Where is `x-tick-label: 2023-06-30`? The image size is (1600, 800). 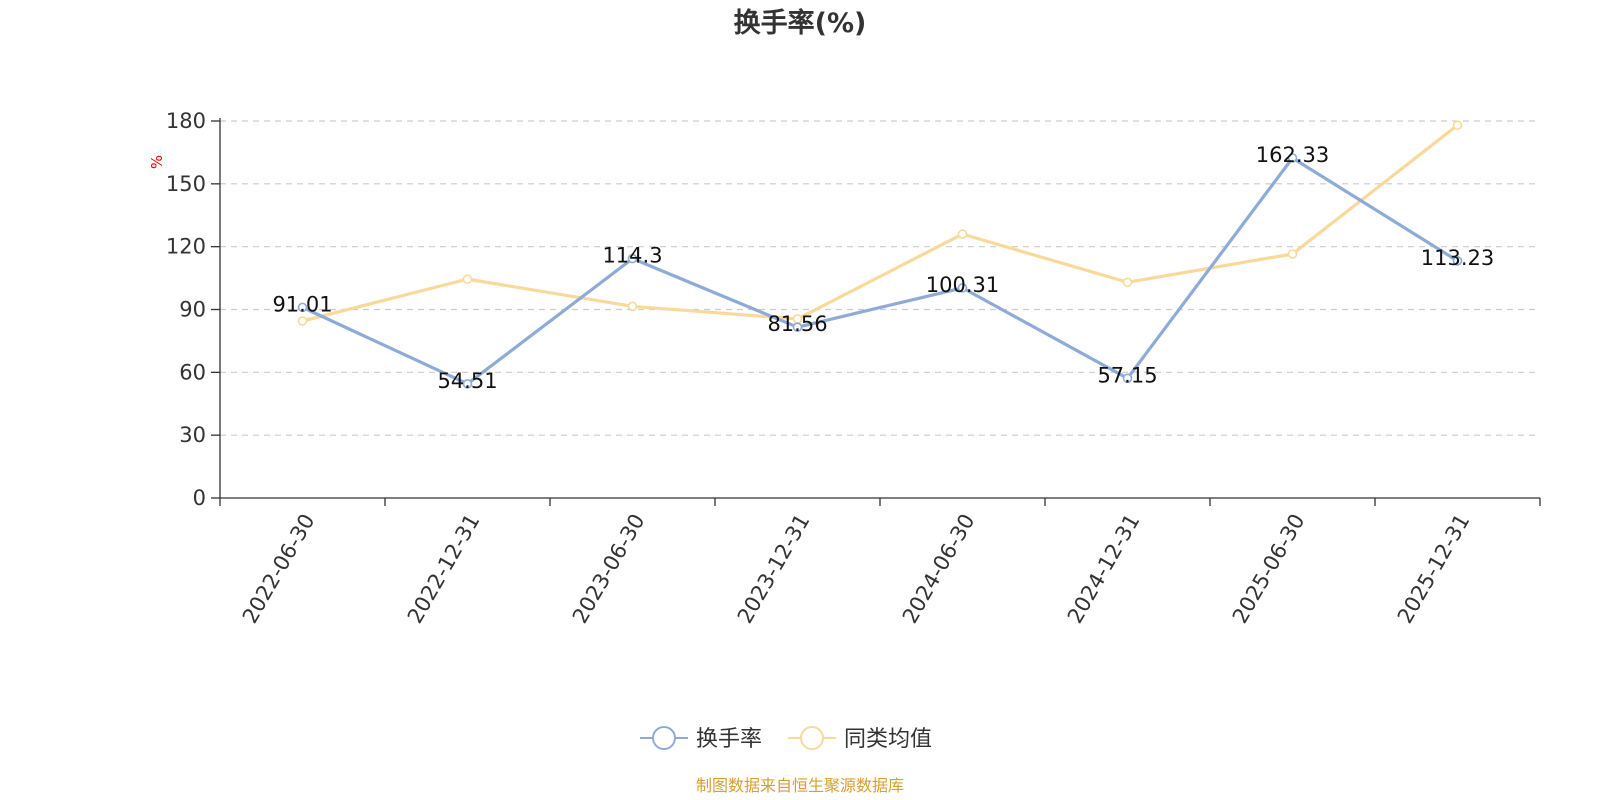 x-tick-label: 2023-06-30 is located at coordinates (609, 569).